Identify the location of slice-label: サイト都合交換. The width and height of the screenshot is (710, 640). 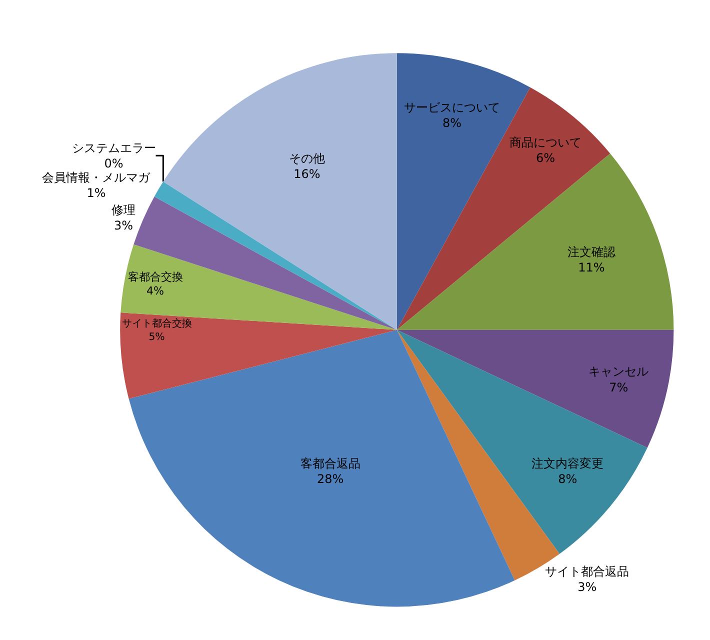
(157, 324).